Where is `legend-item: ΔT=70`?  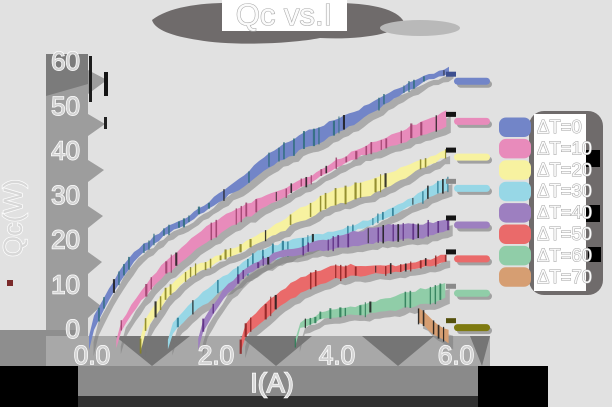 legend-item: ΔT=70 is located at coordinates (546, 276).